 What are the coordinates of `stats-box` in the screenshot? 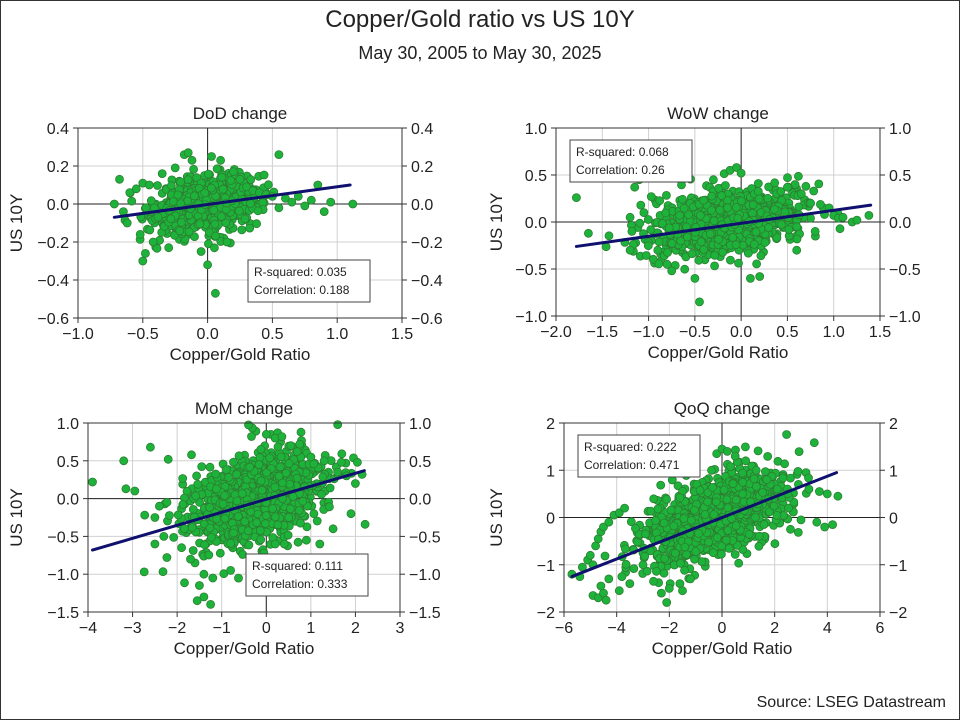 It's located at (309, 281).